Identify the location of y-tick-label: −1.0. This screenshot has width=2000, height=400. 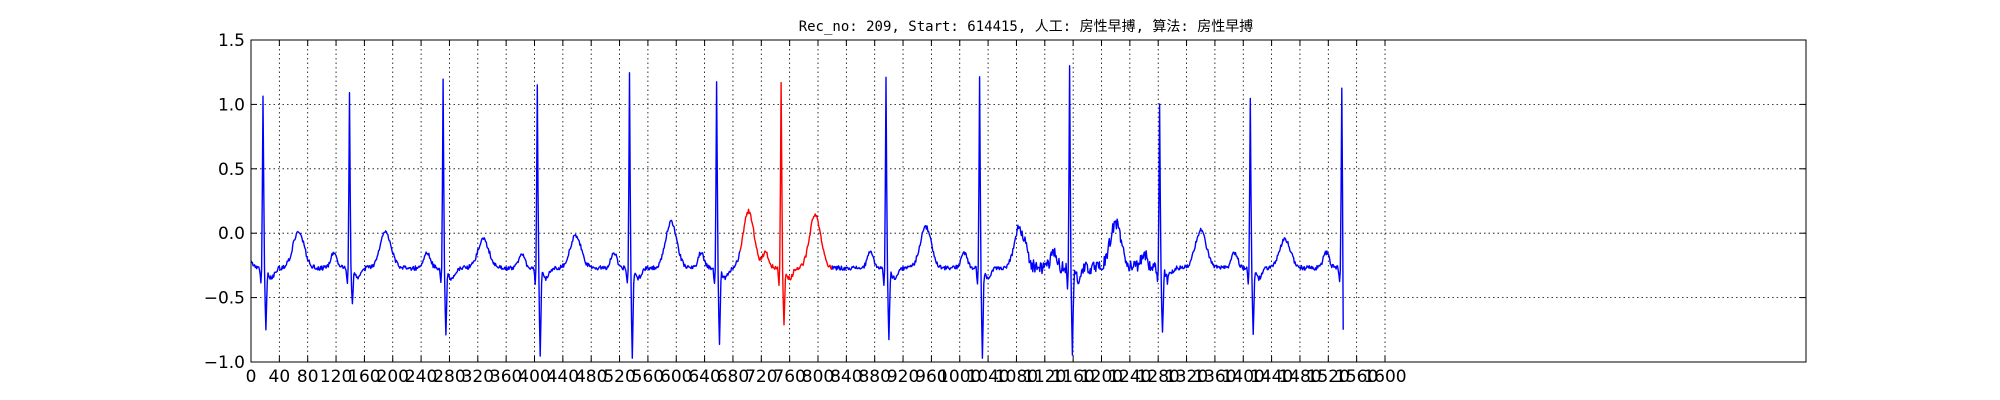
(224, 363).